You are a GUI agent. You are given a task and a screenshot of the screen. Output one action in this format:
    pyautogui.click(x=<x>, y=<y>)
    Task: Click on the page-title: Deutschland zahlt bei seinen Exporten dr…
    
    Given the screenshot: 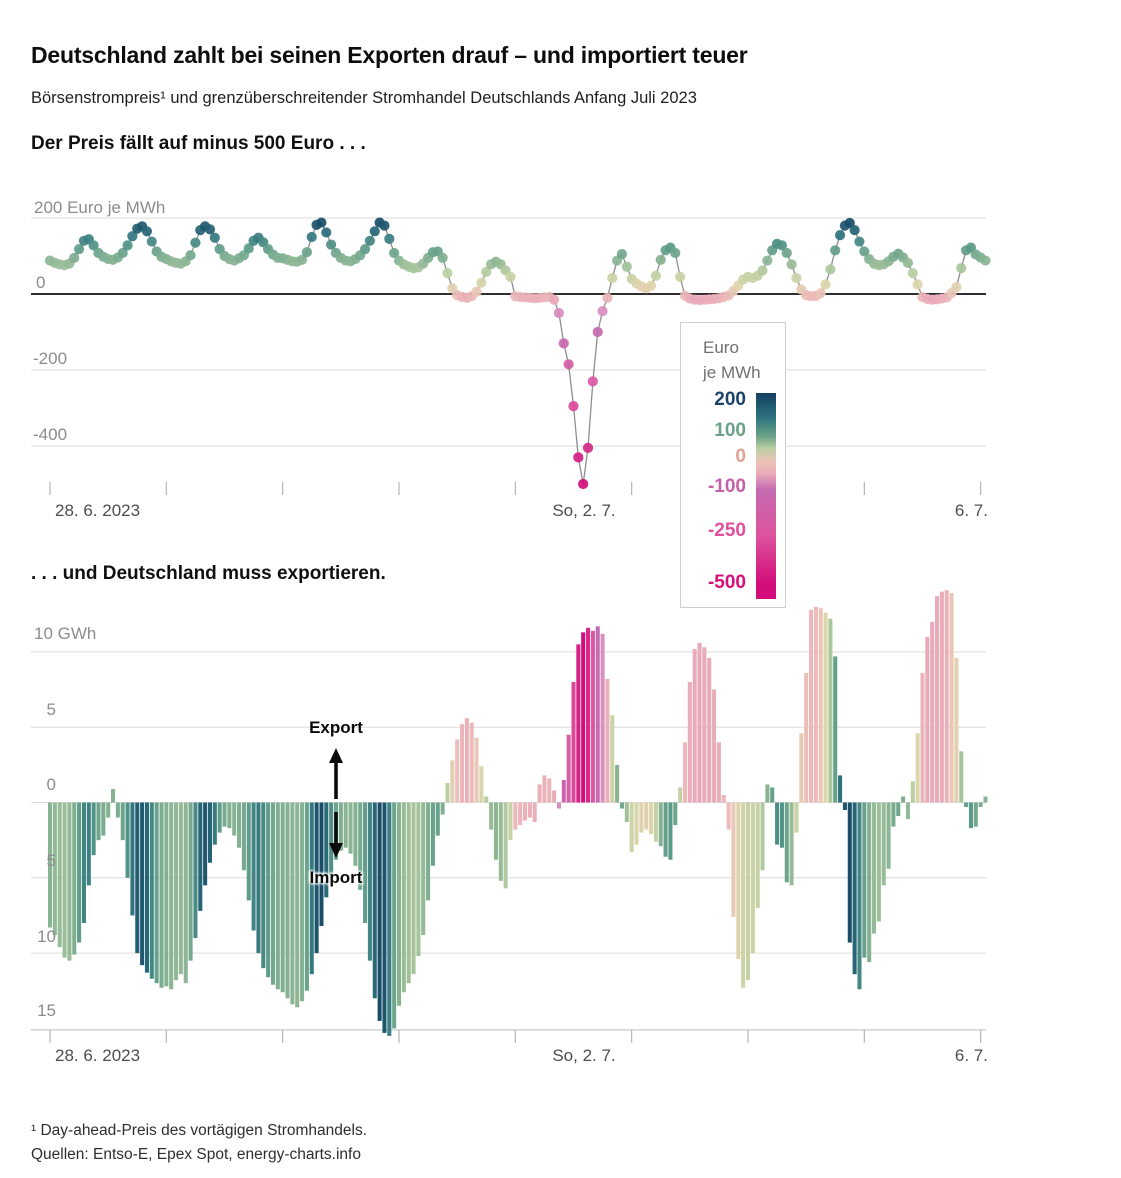 What is the action you would take?
    pyautogui.click(x=389, y=55)
    